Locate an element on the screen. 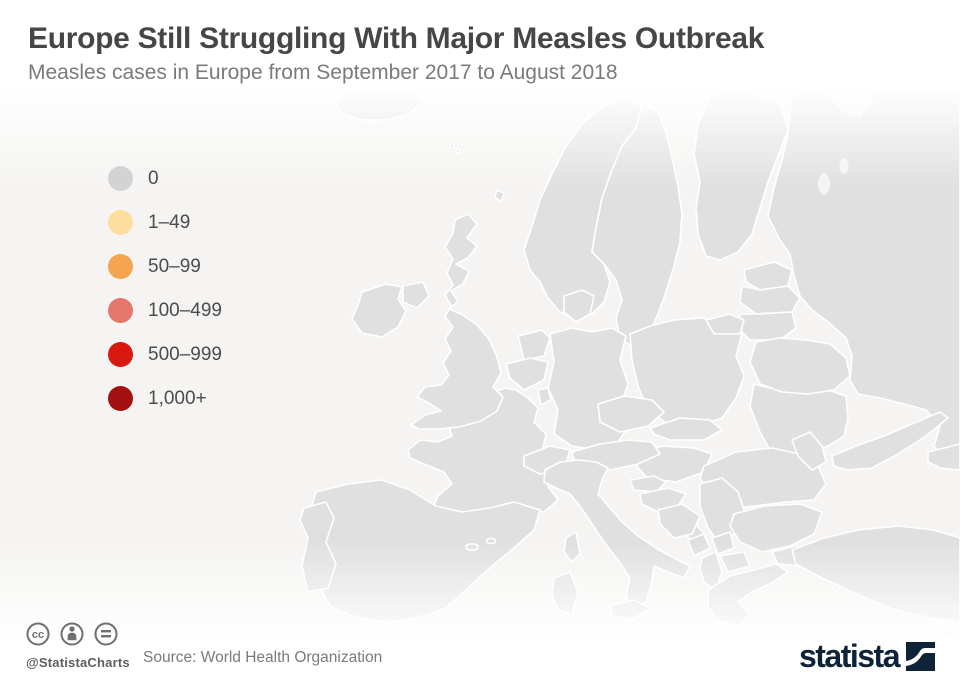 This screenshot has height=684, width=960. country-bulgaria is located at coordinates (776, 528).